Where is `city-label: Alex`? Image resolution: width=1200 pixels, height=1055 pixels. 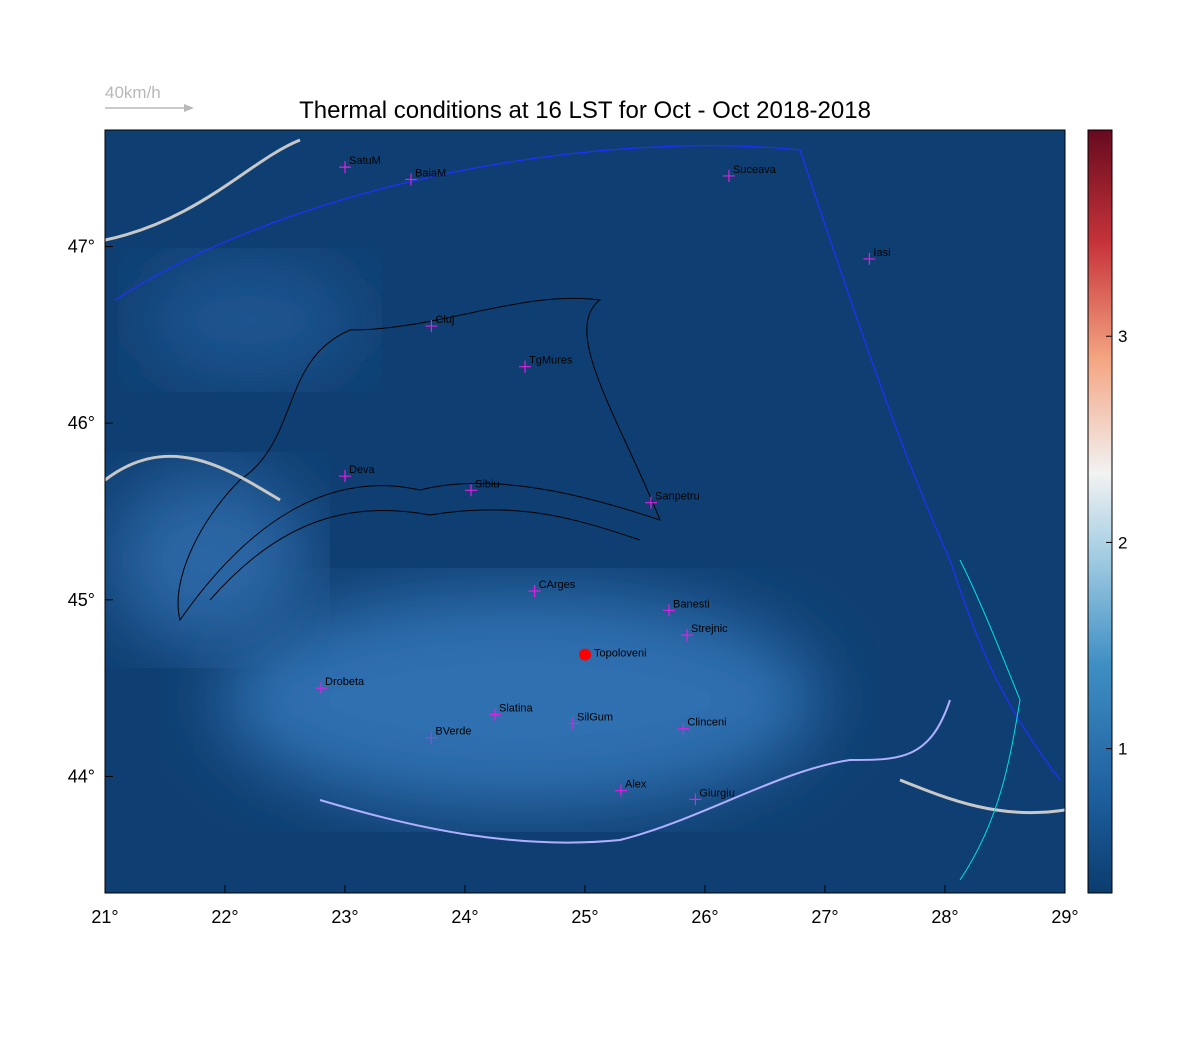 city-label: Alex is located at coordinates (636, 785).